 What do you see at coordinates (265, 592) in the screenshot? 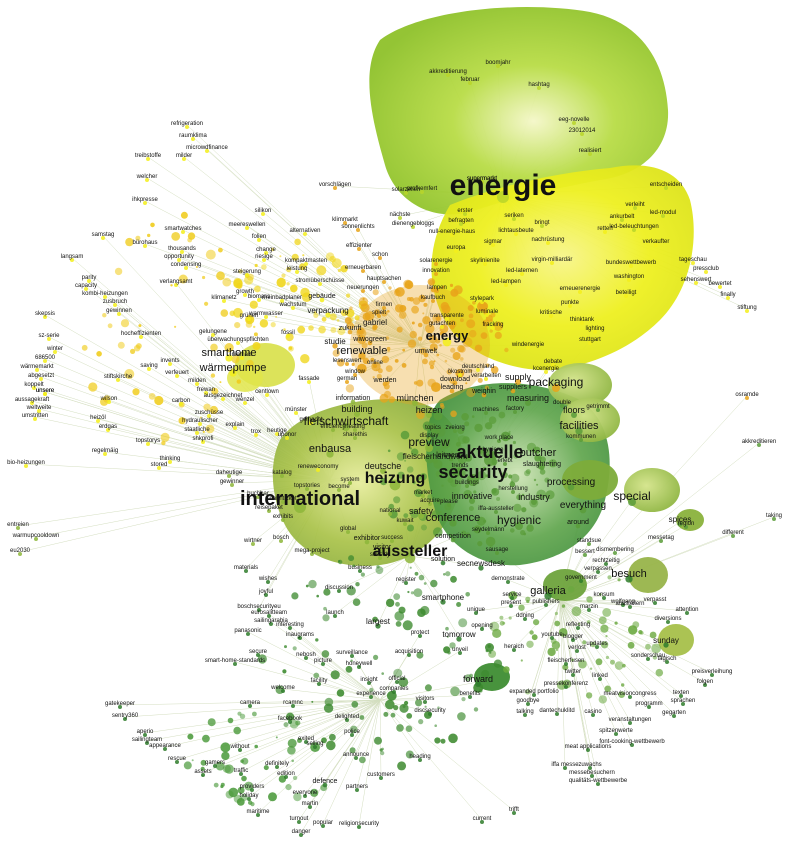
I see `node-label: joyful` at bounding box center [265, 592].